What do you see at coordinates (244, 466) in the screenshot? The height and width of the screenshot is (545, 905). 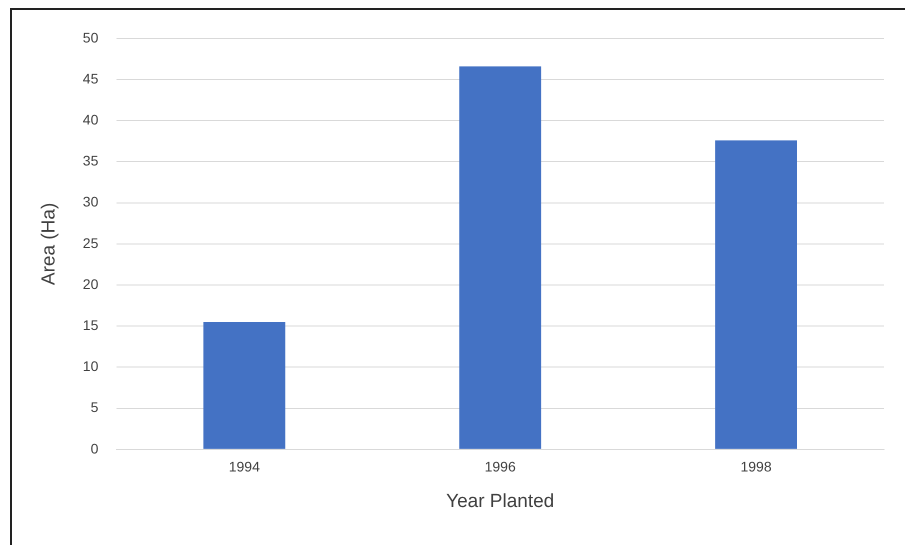 I see `x-tick-label: 1994` at bounding box center [244, 466].